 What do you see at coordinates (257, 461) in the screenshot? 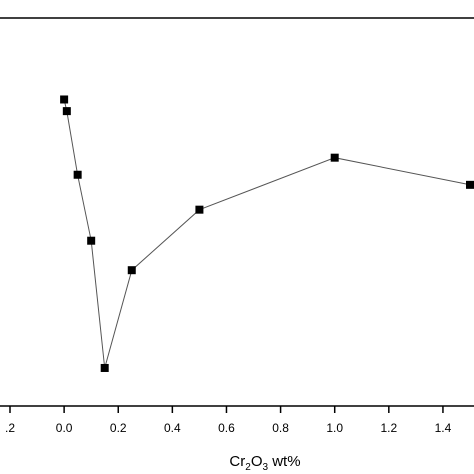
I see `x-axis-title-part: O` at bounding box center [257, 461].